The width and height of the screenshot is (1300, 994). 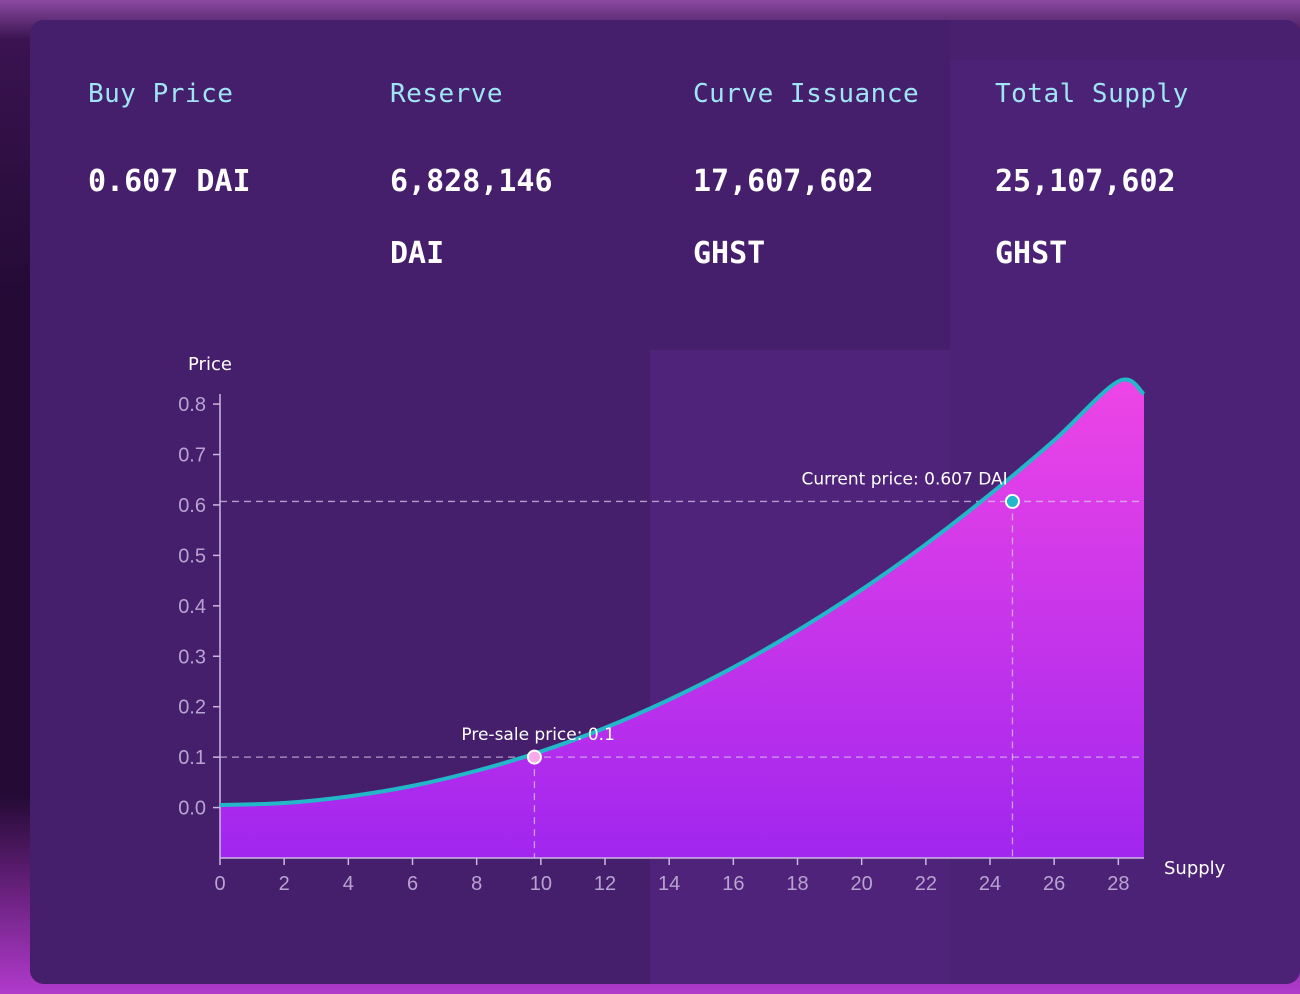 I want to click on y-tick-label: 0.6, so click(x=192, y=506).